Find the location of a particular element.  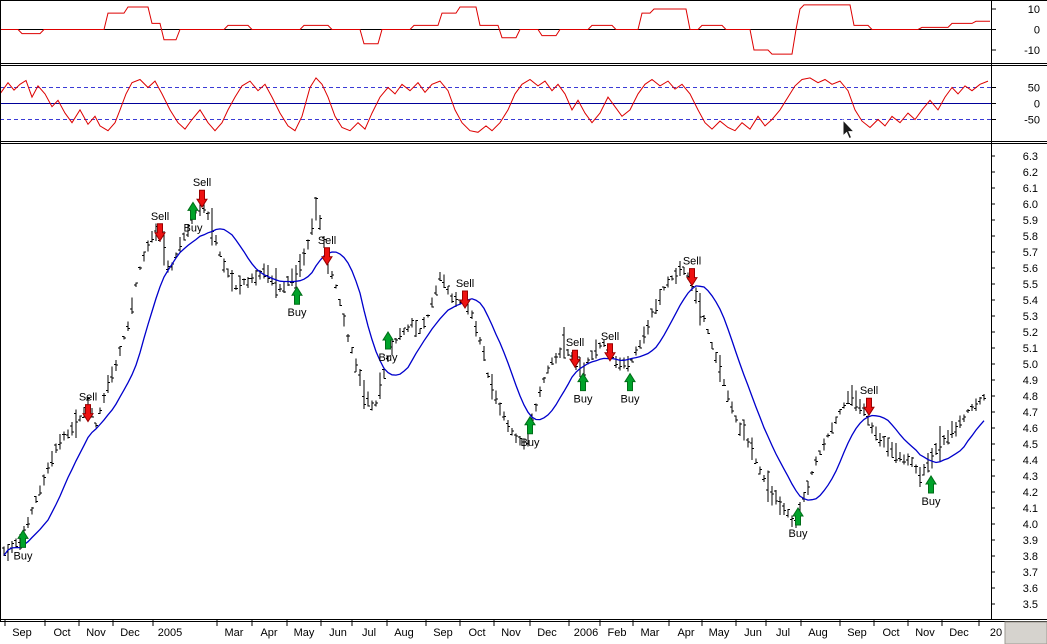

middle-scale-label: 50 is located at coordinates (1034, 89).